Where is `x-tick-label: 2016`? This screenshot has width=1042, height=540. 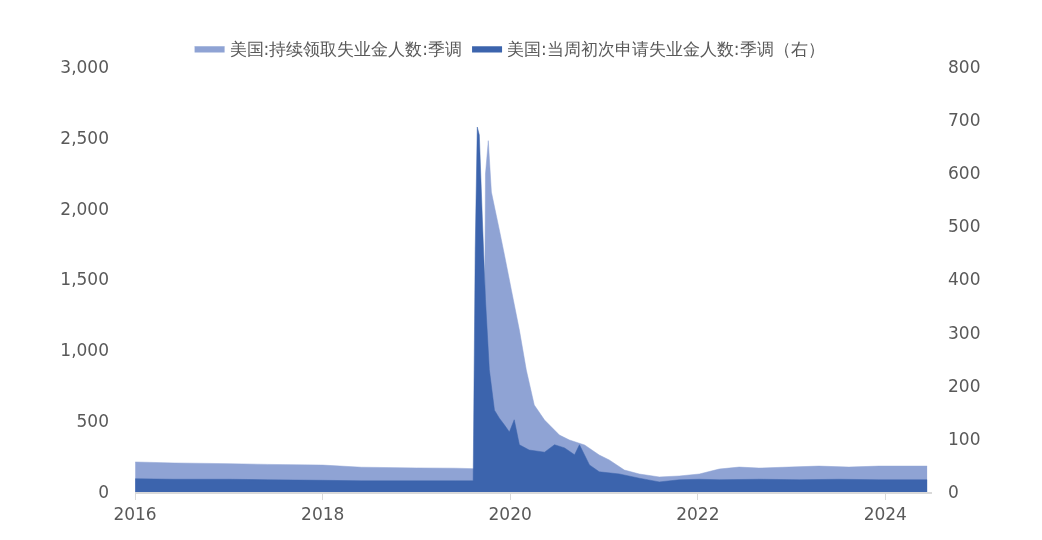 x-tick-label: 2016 is located at coordinates (135, 514).